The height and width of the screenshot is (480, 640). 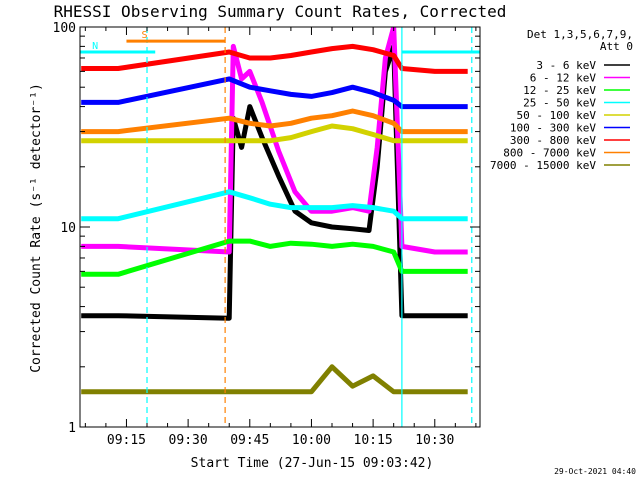 What do you see at coordinates (126, 440) in the screenshot?
I see `x-tick-label-0: 09:15` at bounding box center [126, 440].